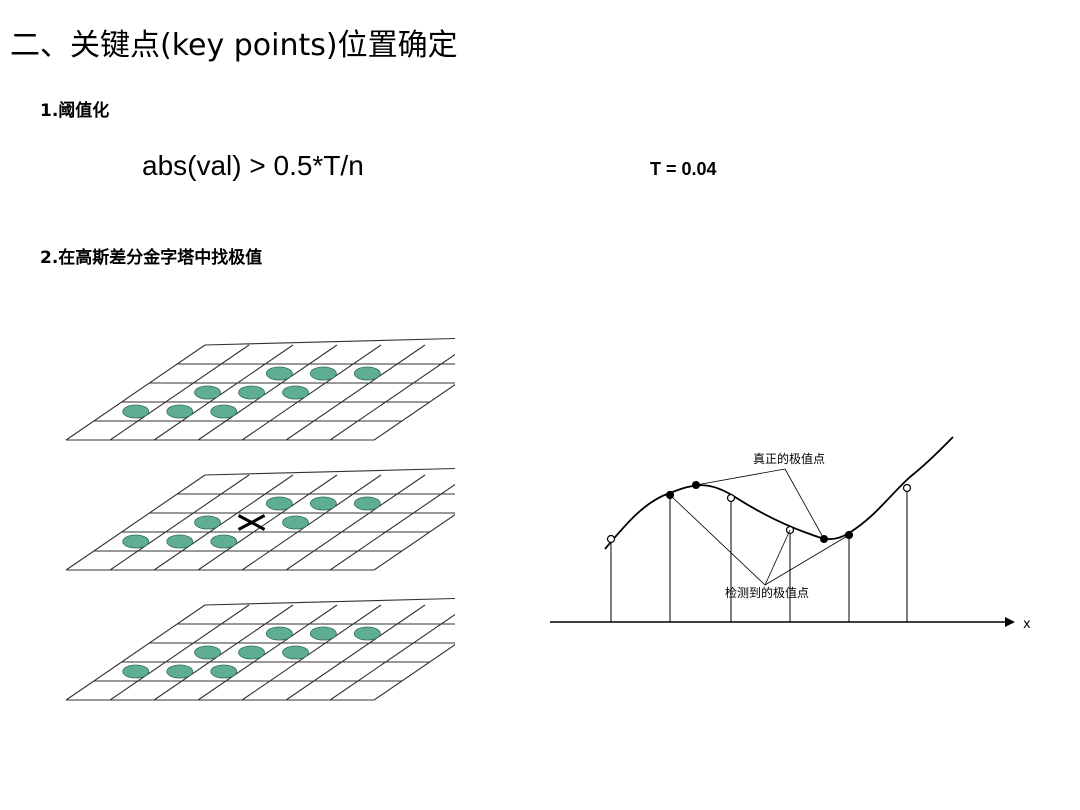 Image resolution: width=1080 pixels, height=810 pixels. I want to click on slide-title: 二、关键点(key points)位置确定, so click(234, 45).